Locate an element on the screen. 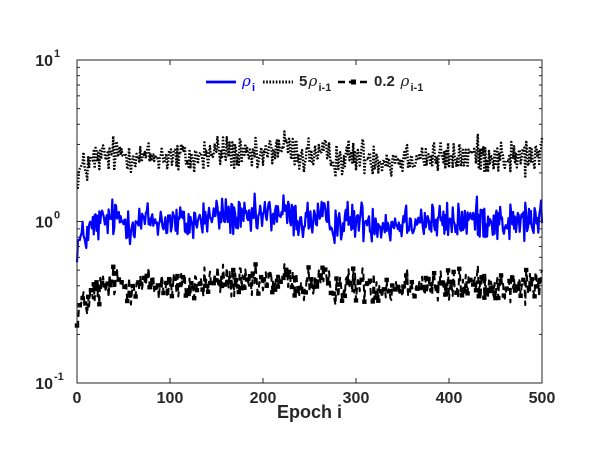  legend-symbol-2: ρ is located at coordinates (405, 81).